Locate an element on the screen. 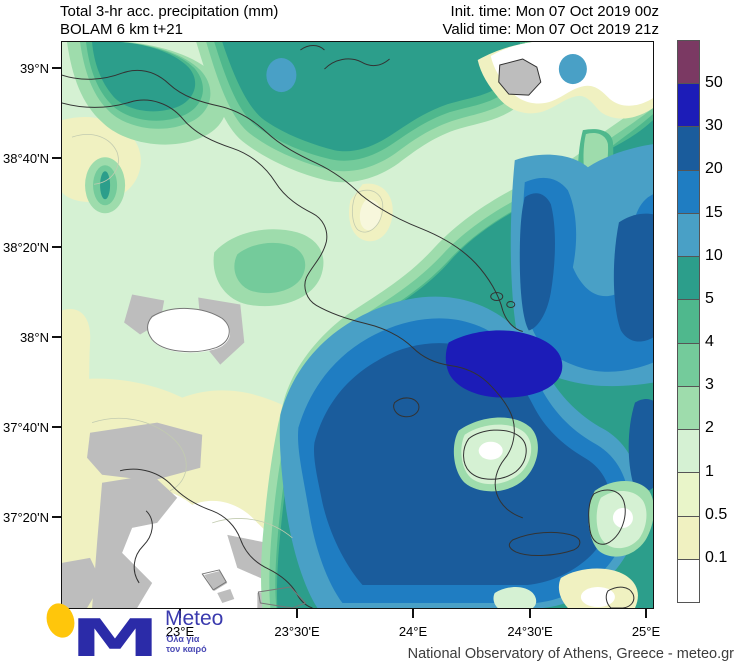 Image resolution: width=735 pixels, height=669 pixels. x-axis-label: 25°E is located at coordinates (646, 631).